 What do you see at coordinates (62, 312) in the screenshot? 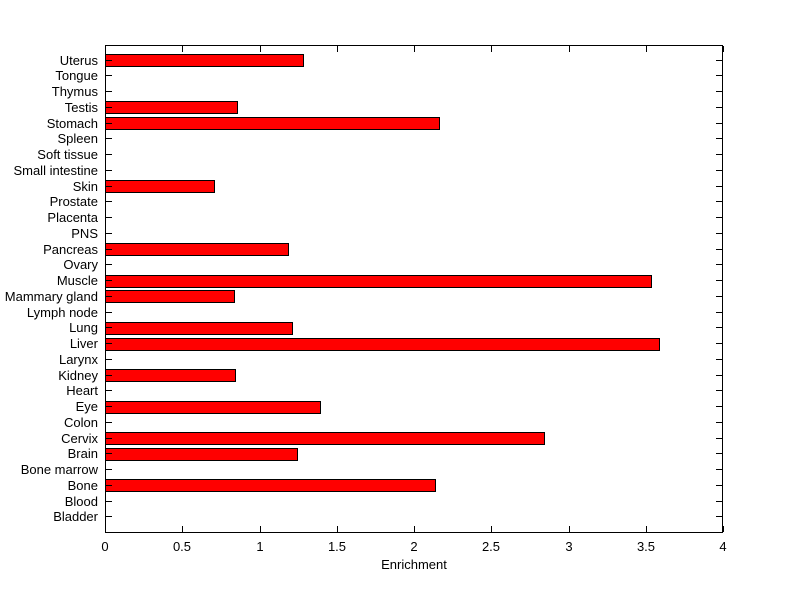
I see `y-axis-tick-label: Lymph node` at bounding box center [62, 312].